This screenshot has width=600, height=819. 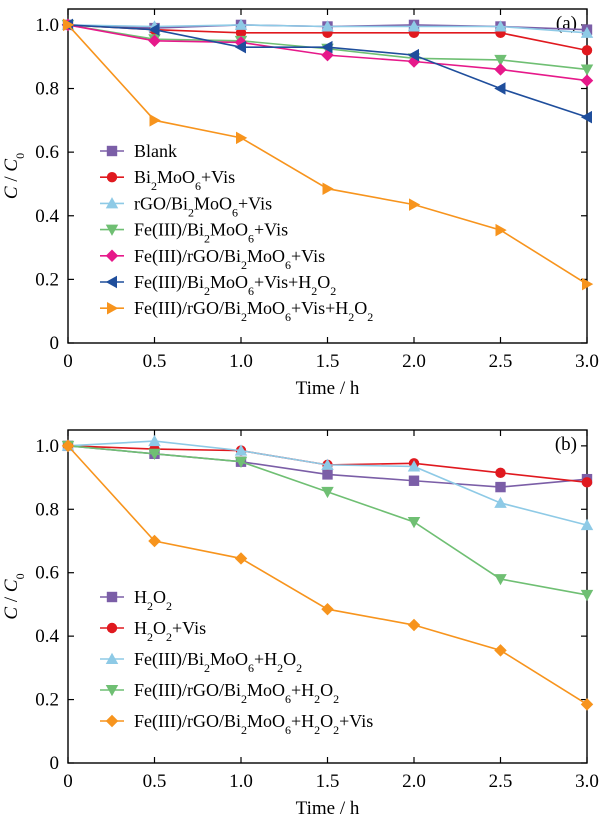 What do you see at coordinates (184, 180) in the screenshot?
I see `legend-label: Bi2MoO6+Vis` at bounding box center [184, 180].